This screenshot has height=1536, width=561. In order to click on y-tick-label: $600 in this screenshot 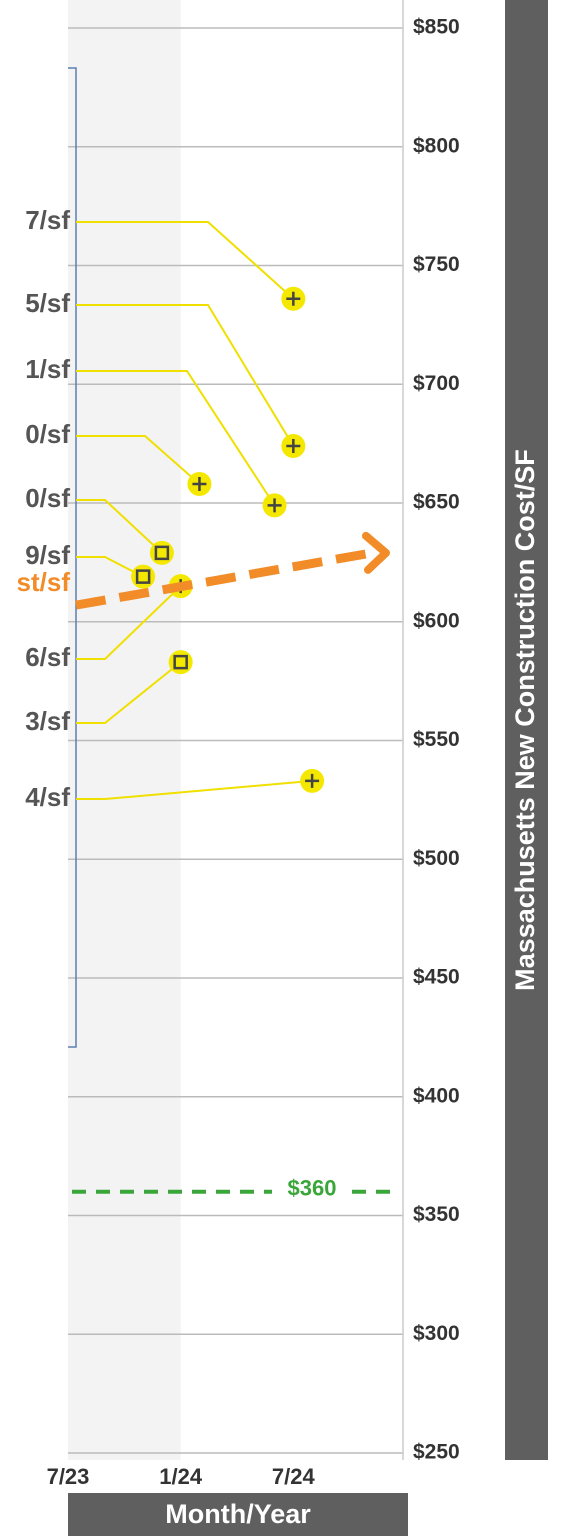, I will do `click(436, 620)`.